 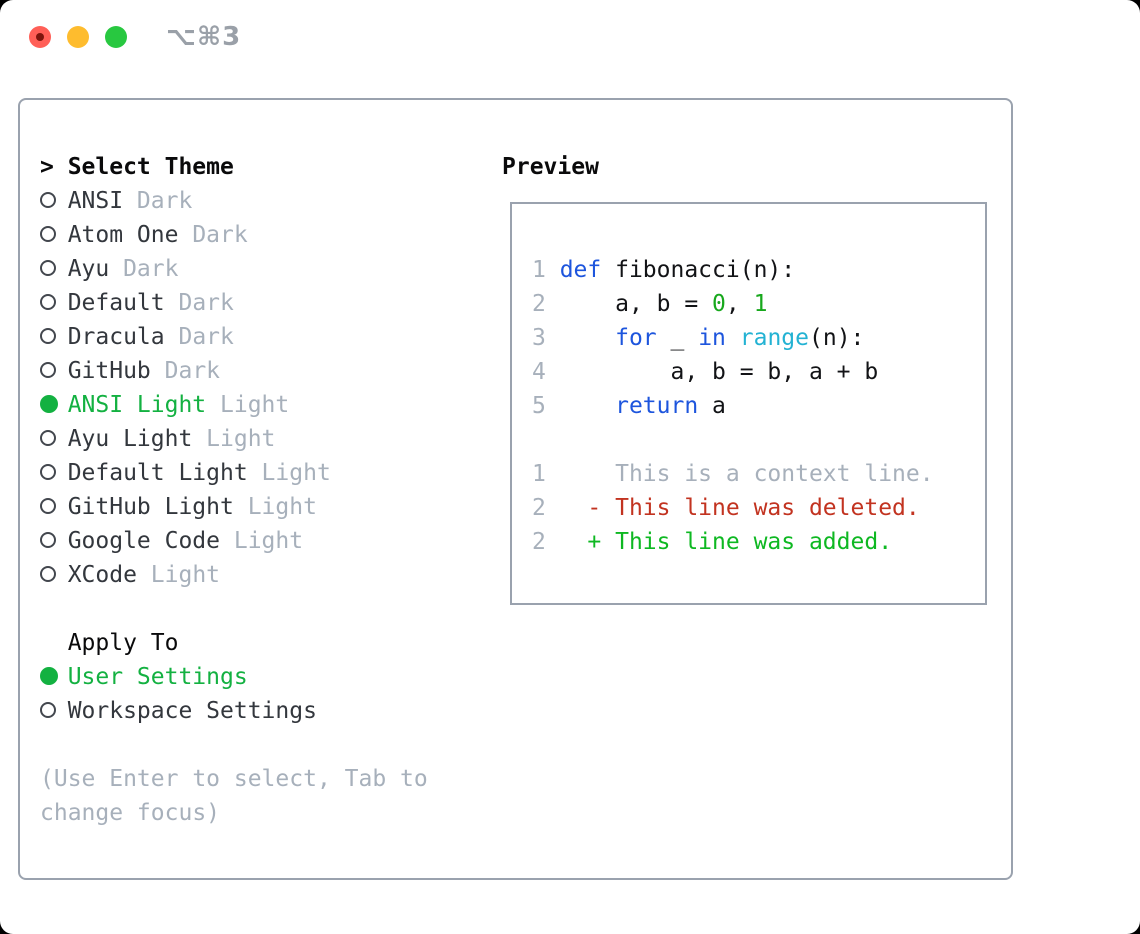 What do you see at coordinates (657, 406) in the screenshot?
I see `token-keyword: return` at bounding box center [657, 406].